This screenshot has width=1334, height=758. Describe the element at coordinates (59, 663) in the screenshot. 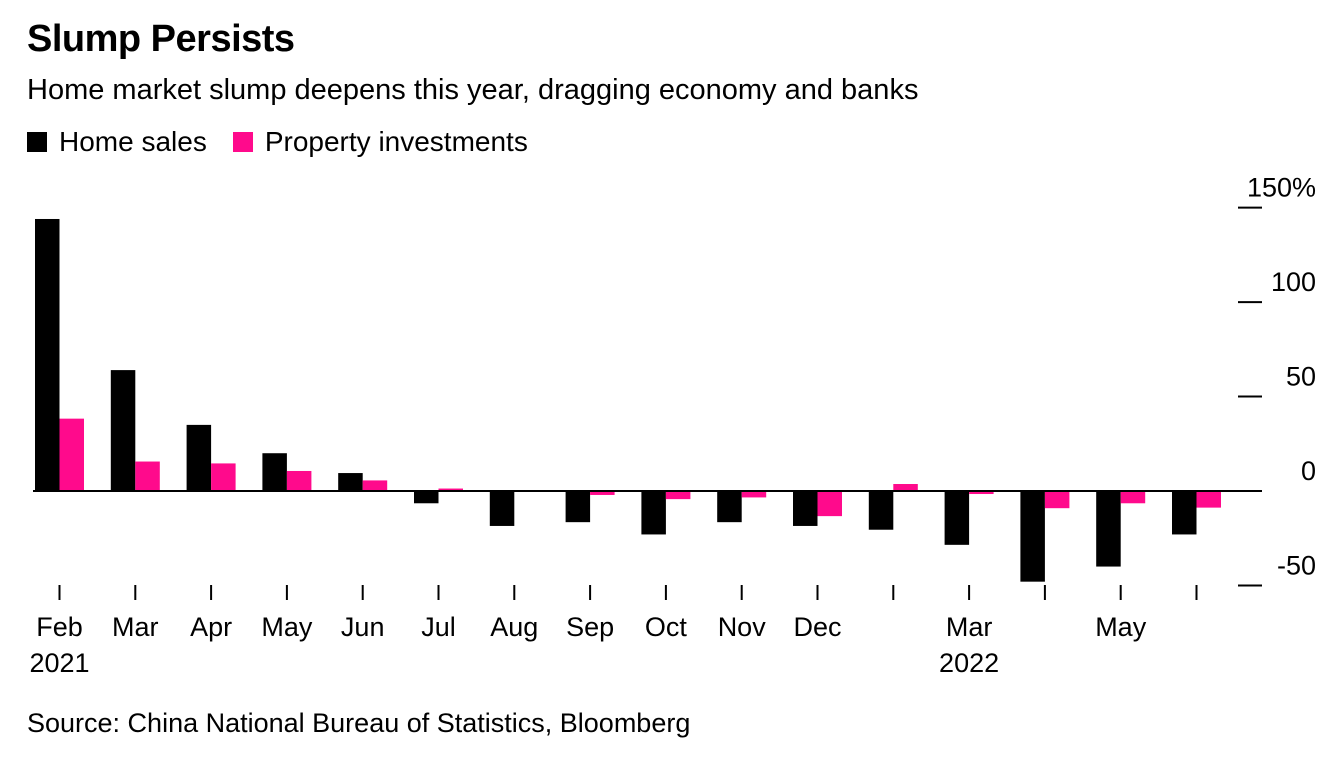

I see `x-year-label: 2021` at that location.